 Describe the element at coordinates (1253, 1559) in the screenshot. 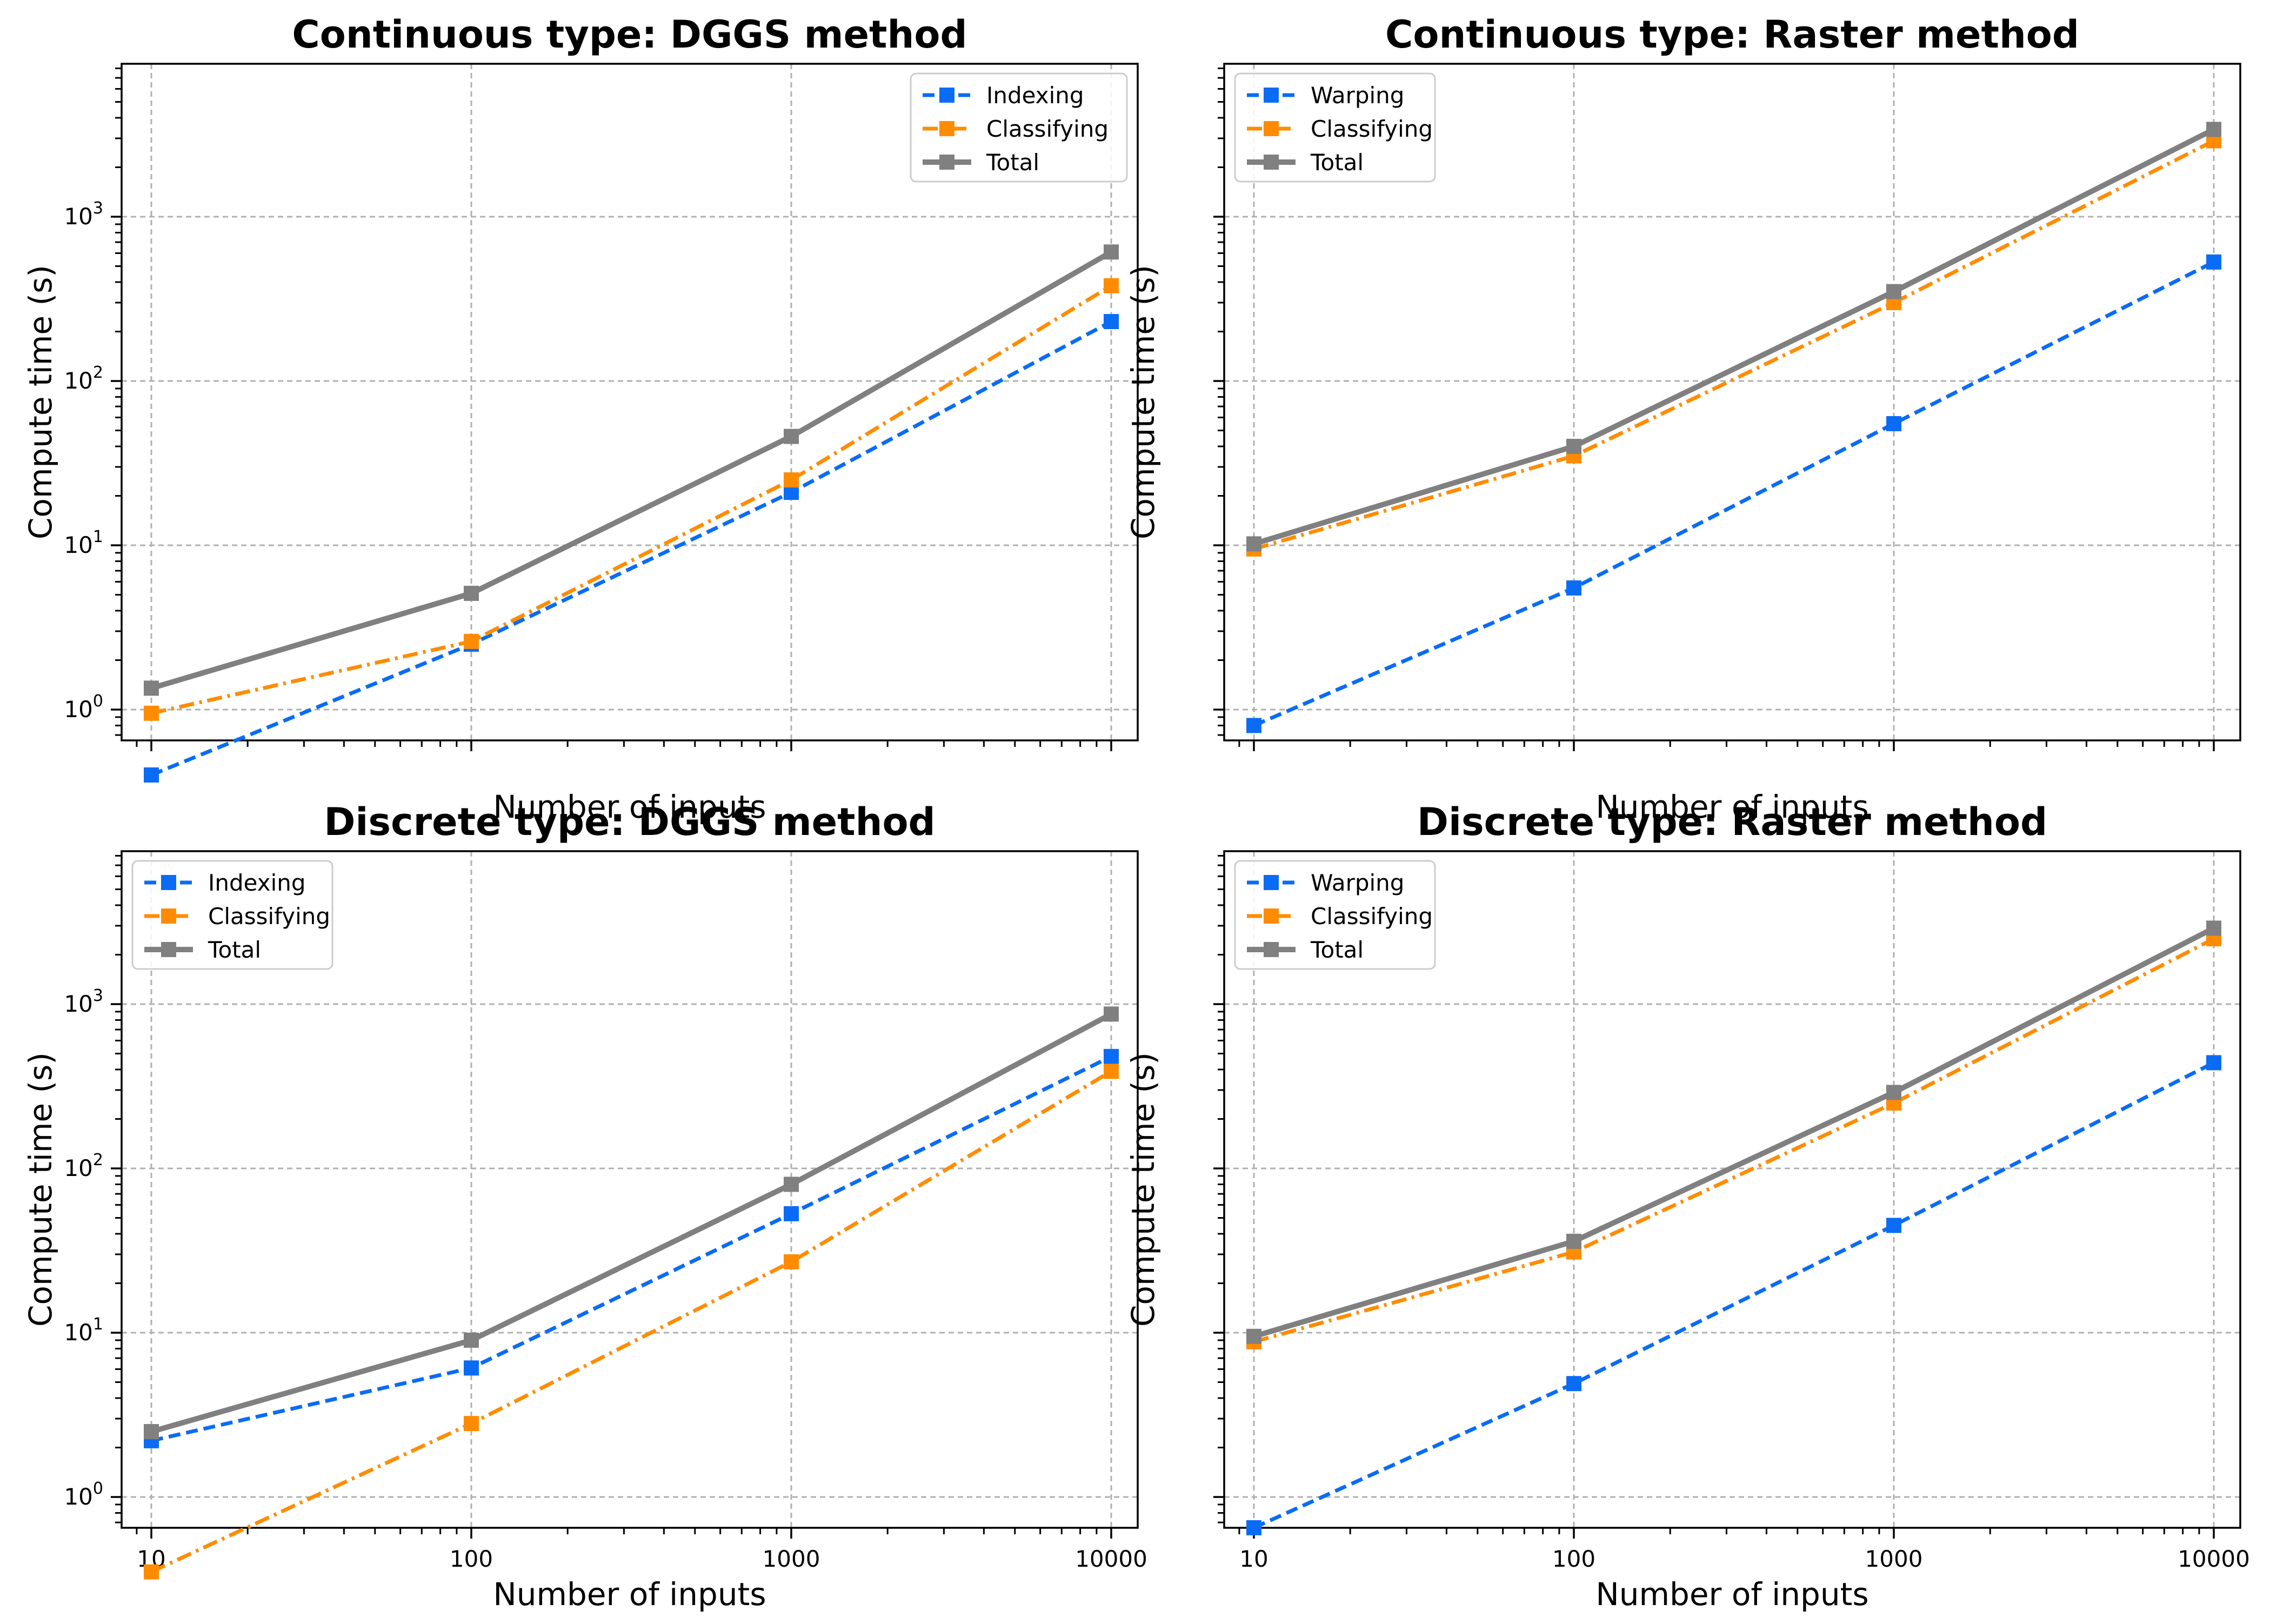

I see `x-tick-label: 10` at that location.